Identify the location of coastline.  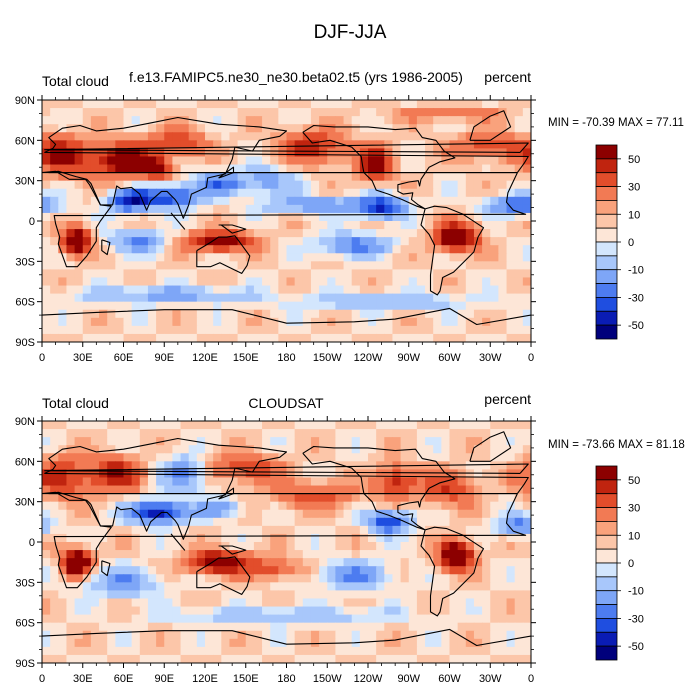
(232, 550).